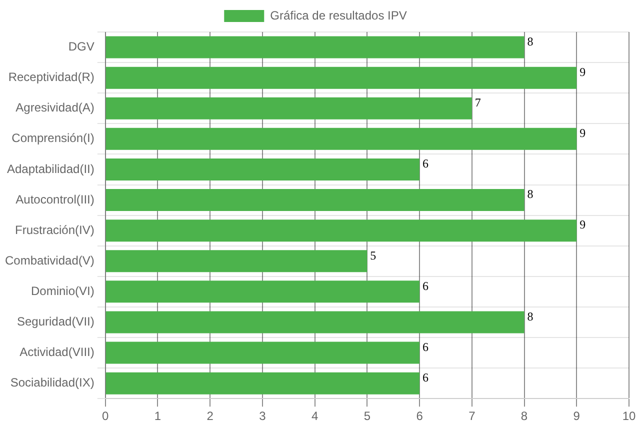  I want to click on y-tick-label: Sociabilidad(IX), so click(52, 383).